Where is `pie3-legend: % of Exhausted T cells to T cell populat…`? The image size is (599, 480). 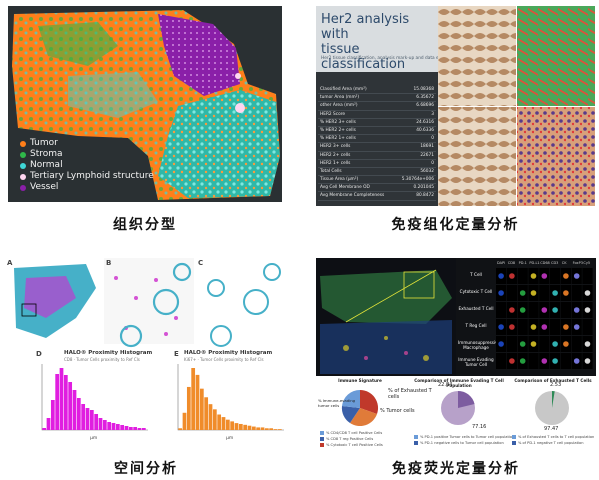 pie3-legend: % of Exhausted T cells to T cell populat… is located at coordinates (553, 440).